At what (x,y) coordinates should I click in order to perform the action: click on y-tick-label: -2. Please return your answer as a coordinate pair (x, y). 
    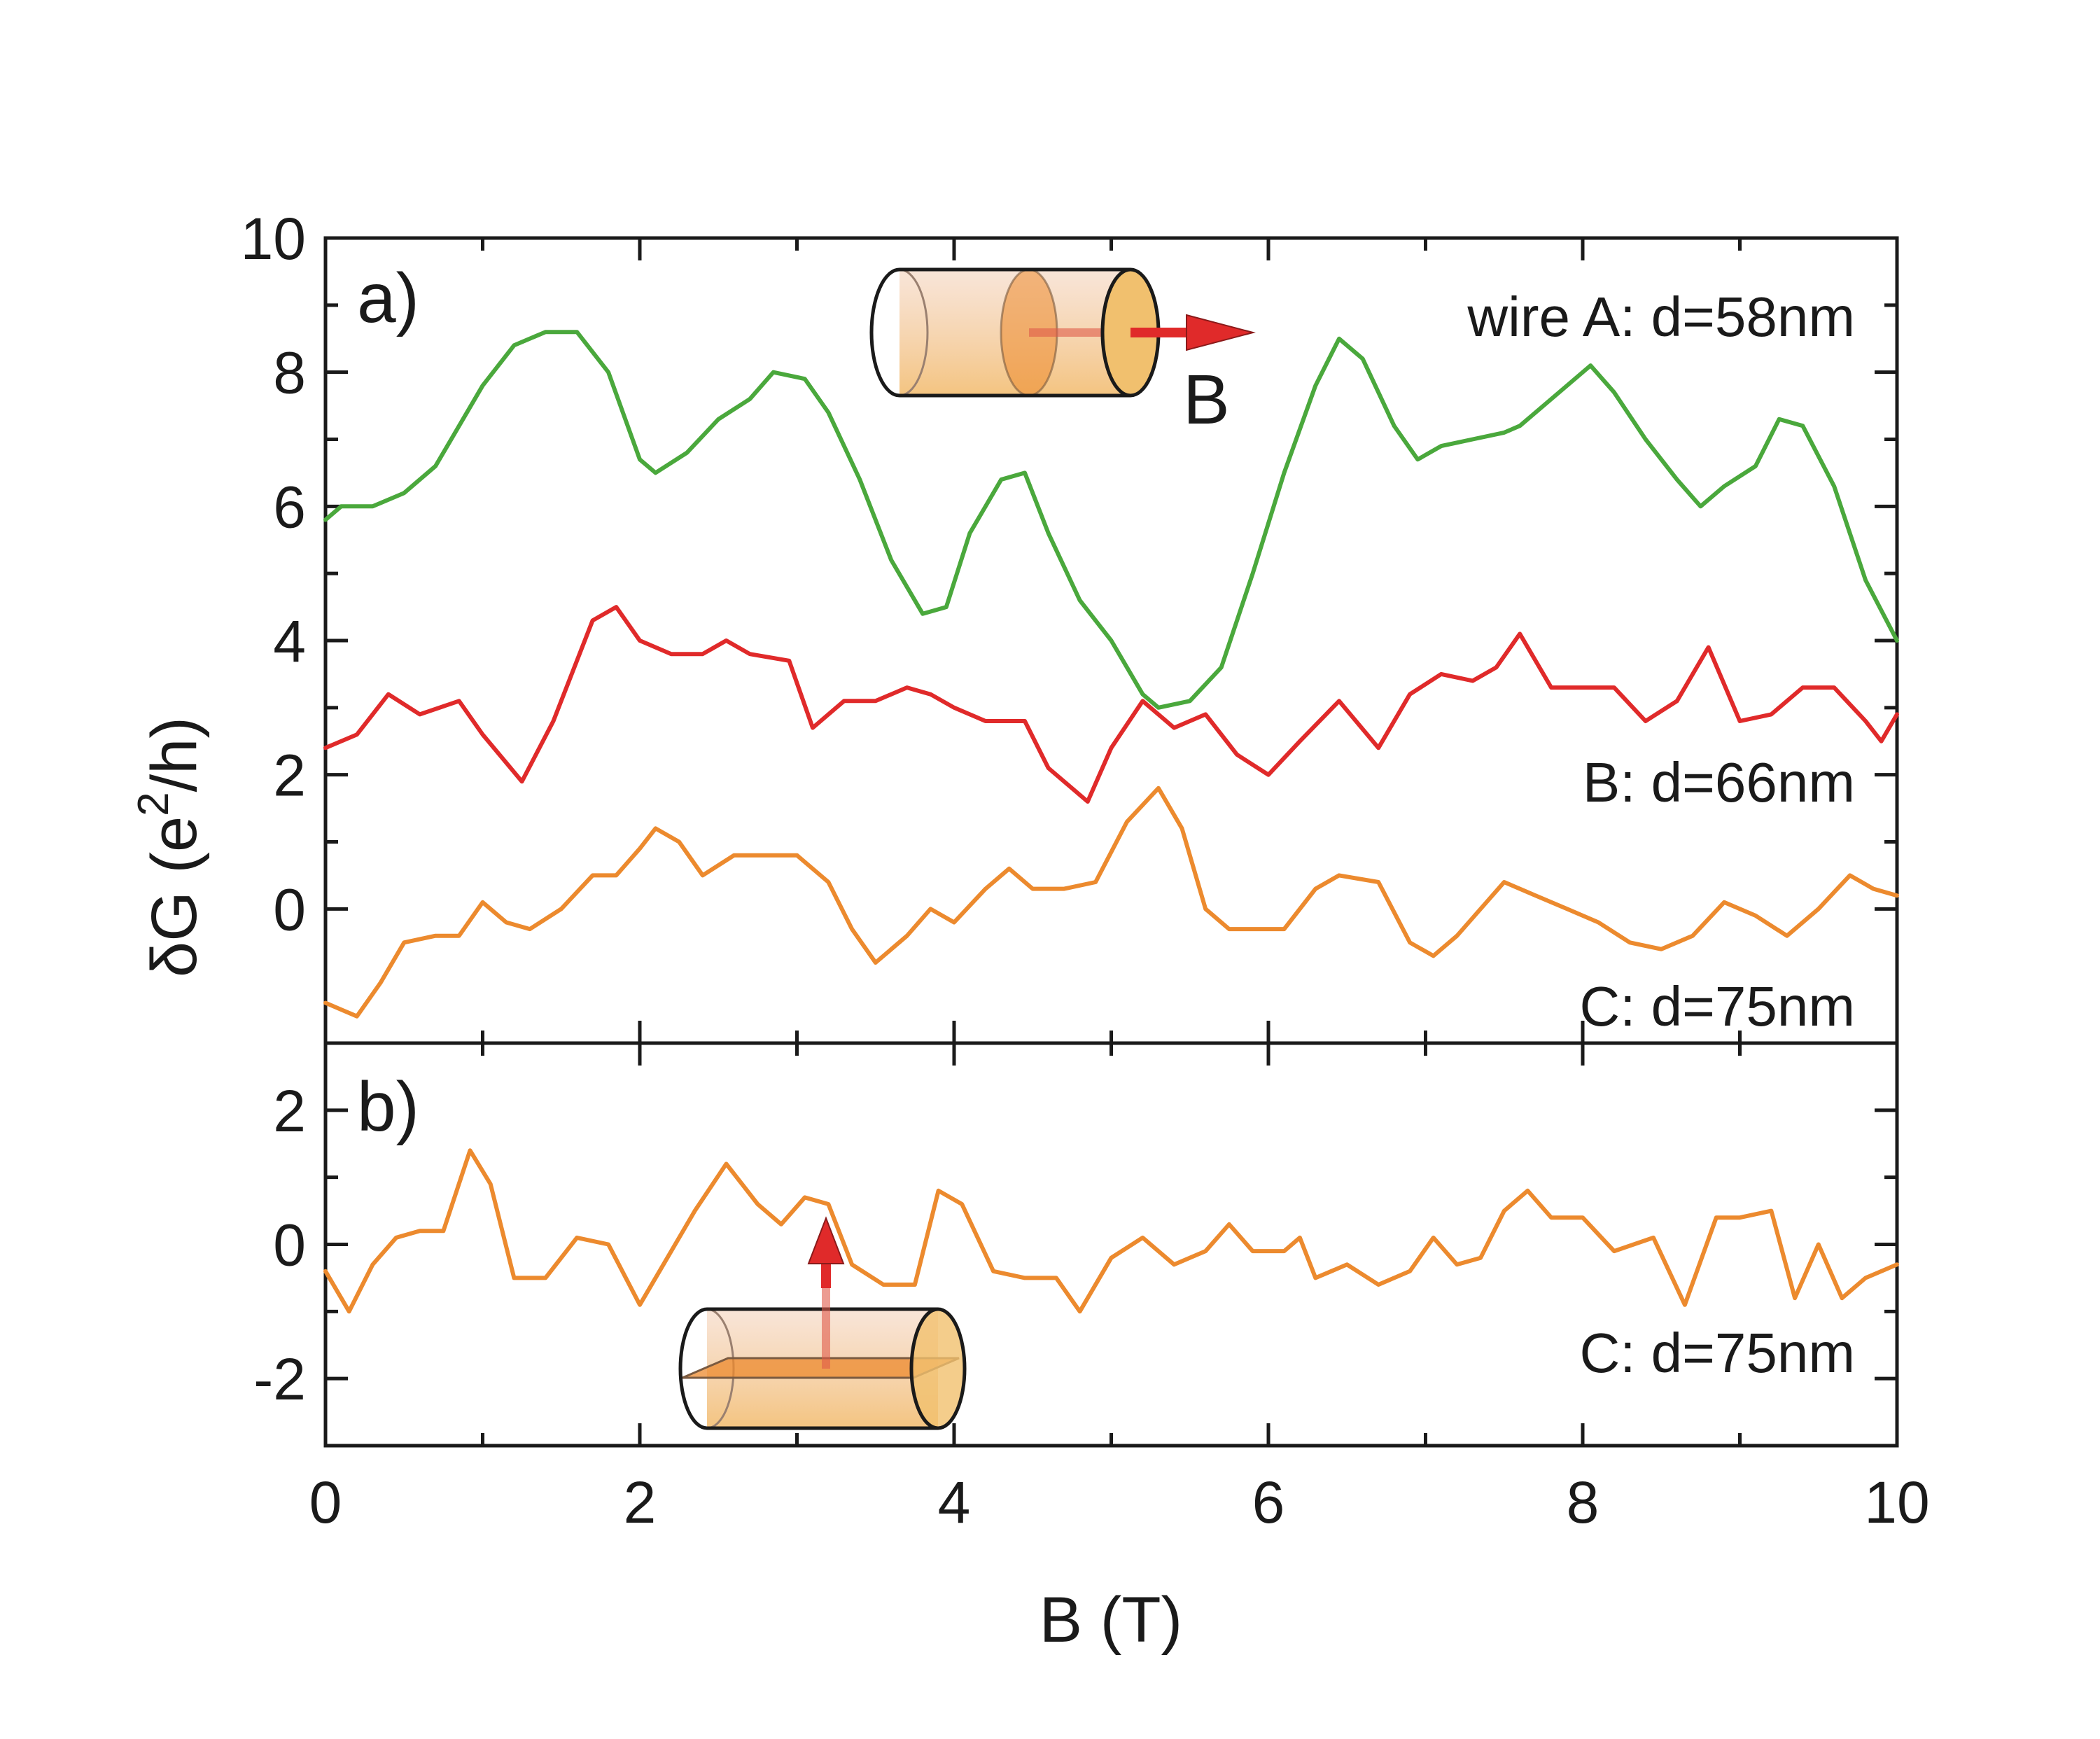
    Looking at the image, I should click on (279, 1379).